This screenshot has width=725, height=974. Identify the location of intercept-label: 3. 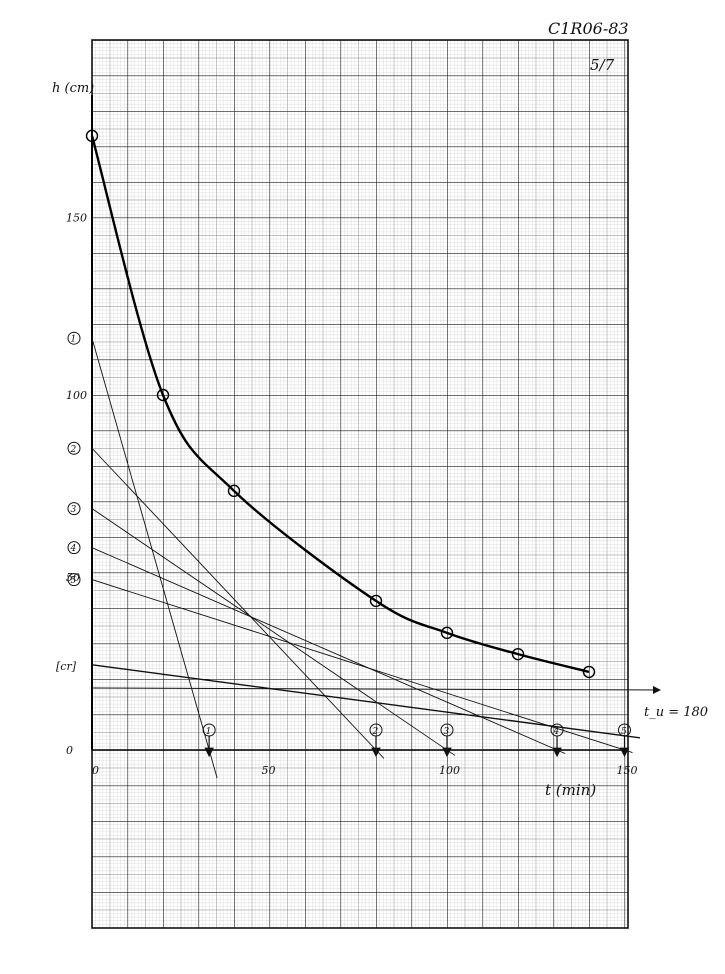
(447, 732).